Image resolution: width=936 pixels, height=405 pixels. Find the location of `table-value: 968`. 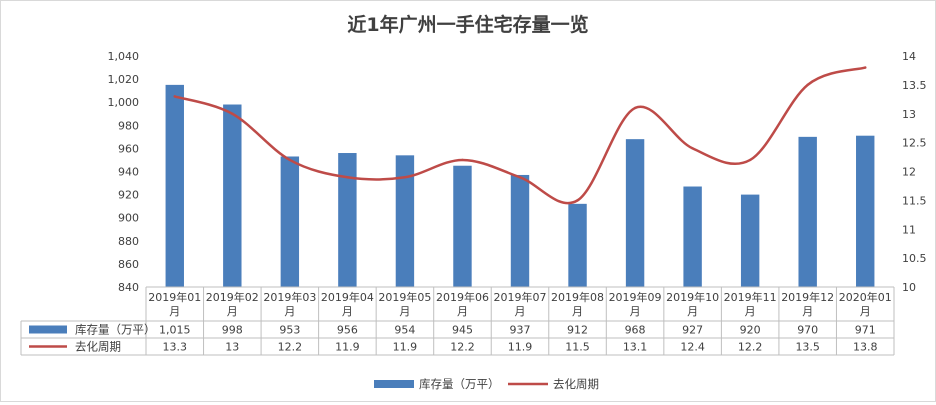

table-value: 968 is located at coordinates (635, 330).